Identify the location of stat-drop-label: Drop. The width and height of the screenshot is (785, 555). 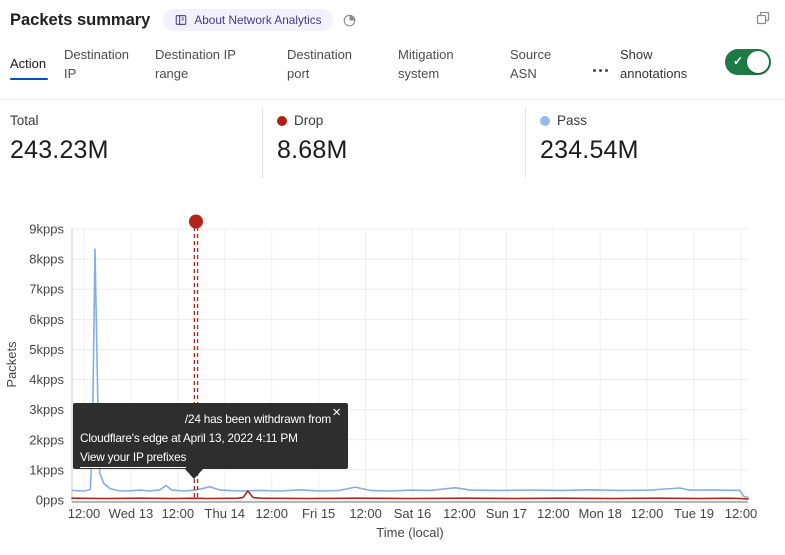
(309, 120).